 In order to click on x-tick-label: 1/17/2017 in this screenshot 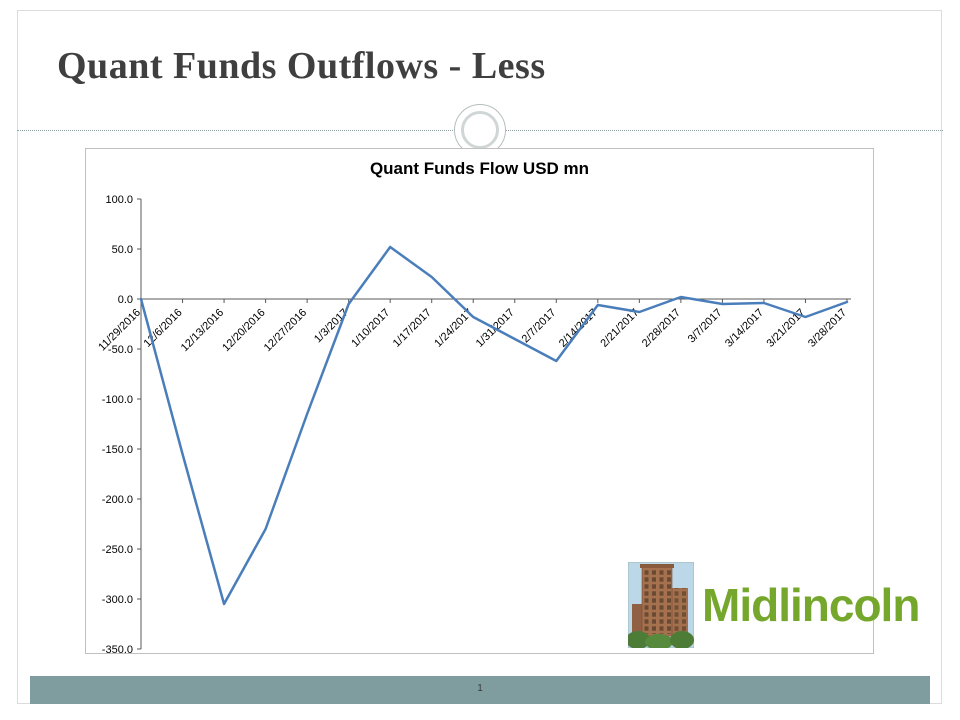, I will do `click(412, 328)`.